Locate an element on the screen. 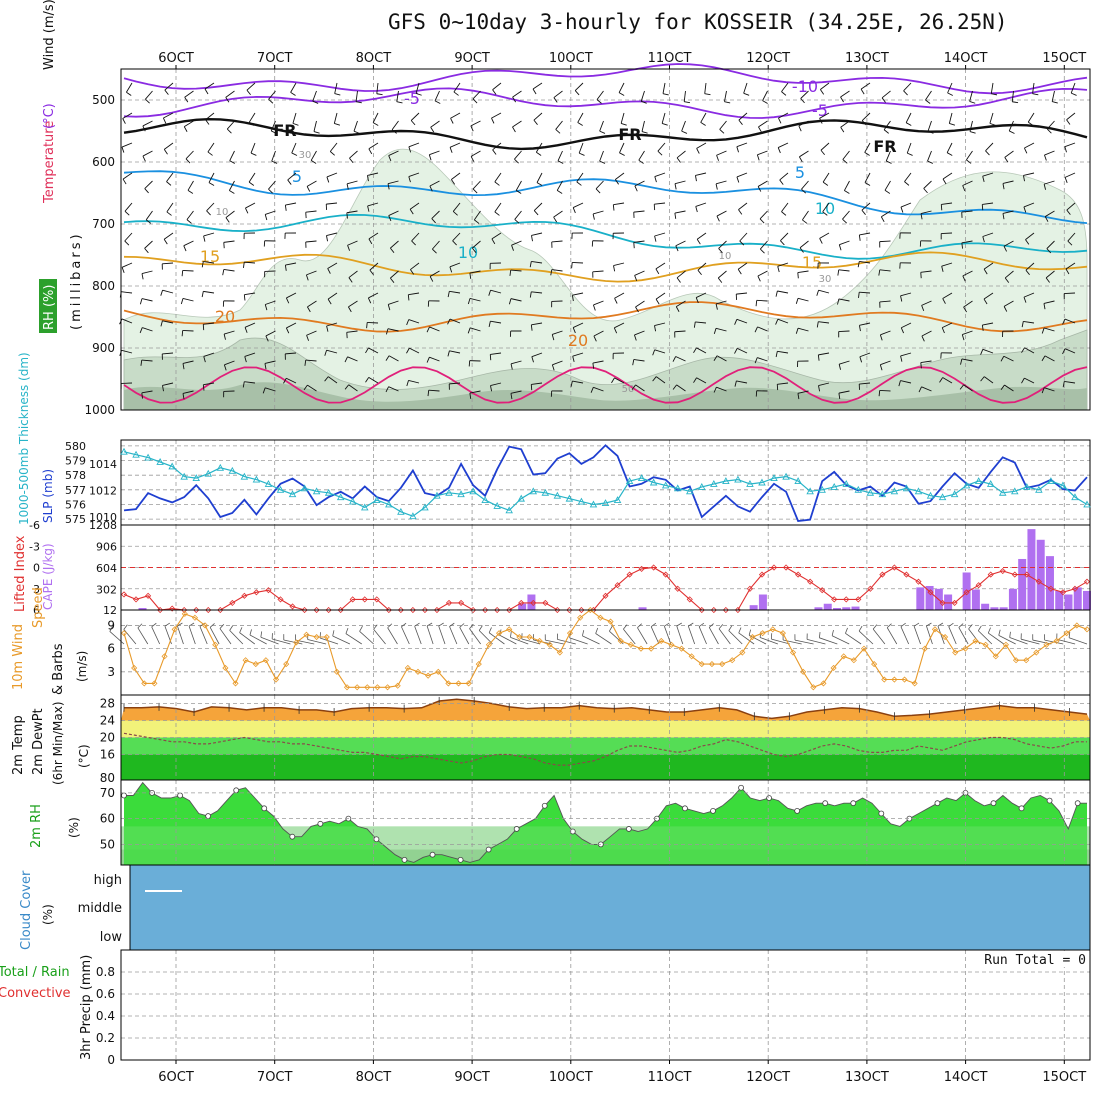 Image resolution: width=1100 pixels, height=1104 pixels. contour-label: 50 is located at coordinates (628, 389).